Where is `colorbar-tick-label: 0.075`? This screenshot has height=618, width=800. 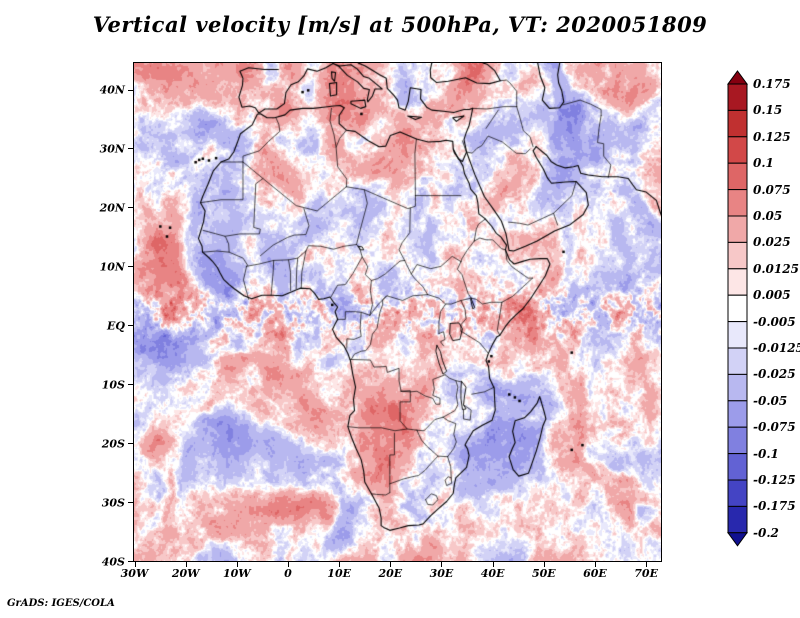 colorbar-tick-label: 0.075 is located at coordinates (772, 189).